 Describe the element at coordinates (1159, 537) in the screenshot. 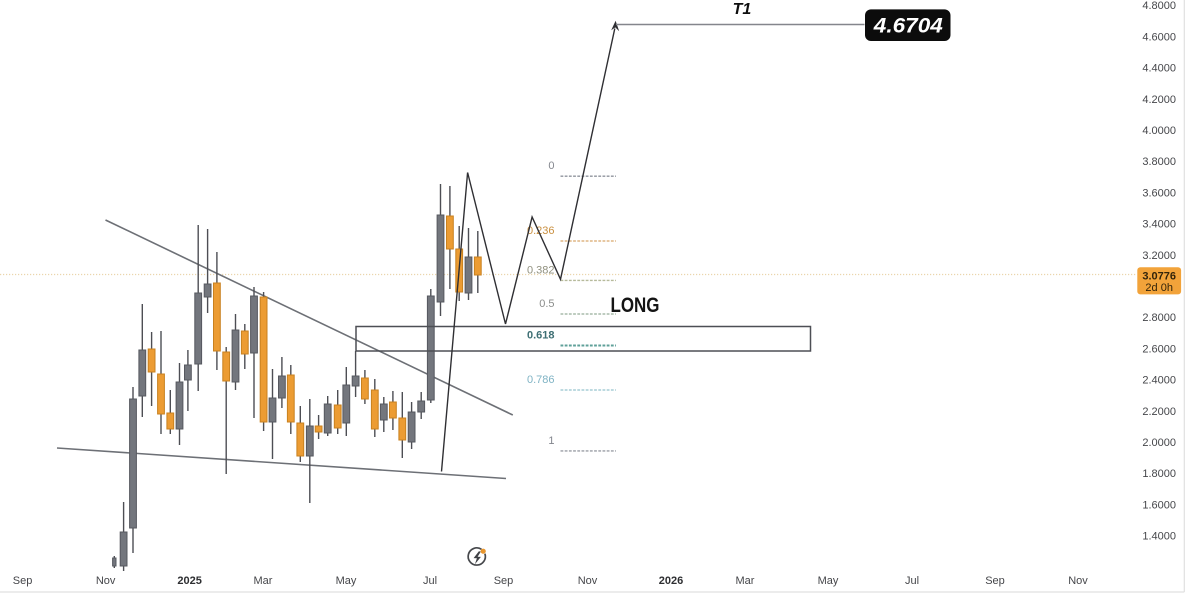

I see `svg-text: 1.4000` at that location.